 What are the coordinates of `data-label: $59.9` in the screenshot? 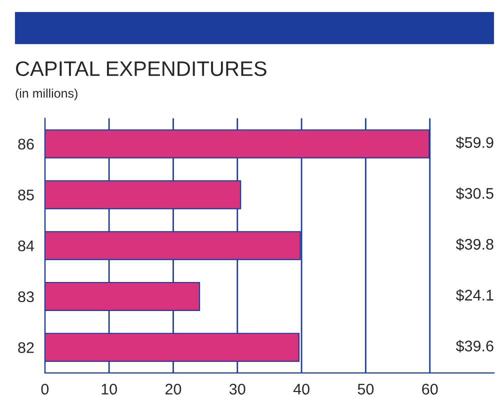 It's located at (475, 142).